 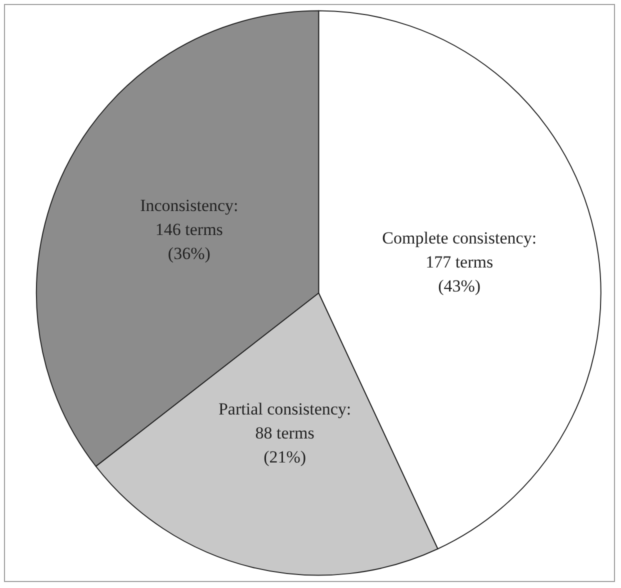 What do you see at coordinates (285, 433) in the screenshot?
I see `slice-label: Partial consistency: 88 terms (21%)` at bounding box center [285, 433].